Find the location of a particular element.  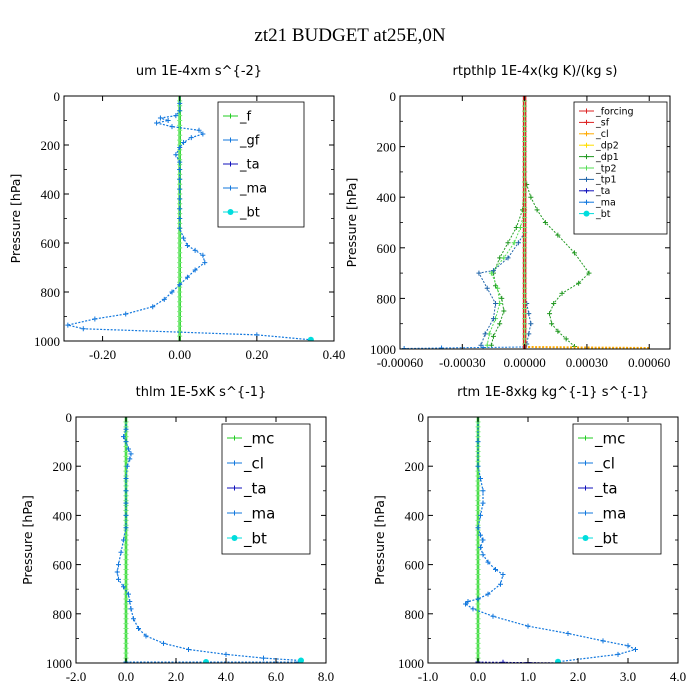

legend-label: _cl is located at coordinates (604, 463).